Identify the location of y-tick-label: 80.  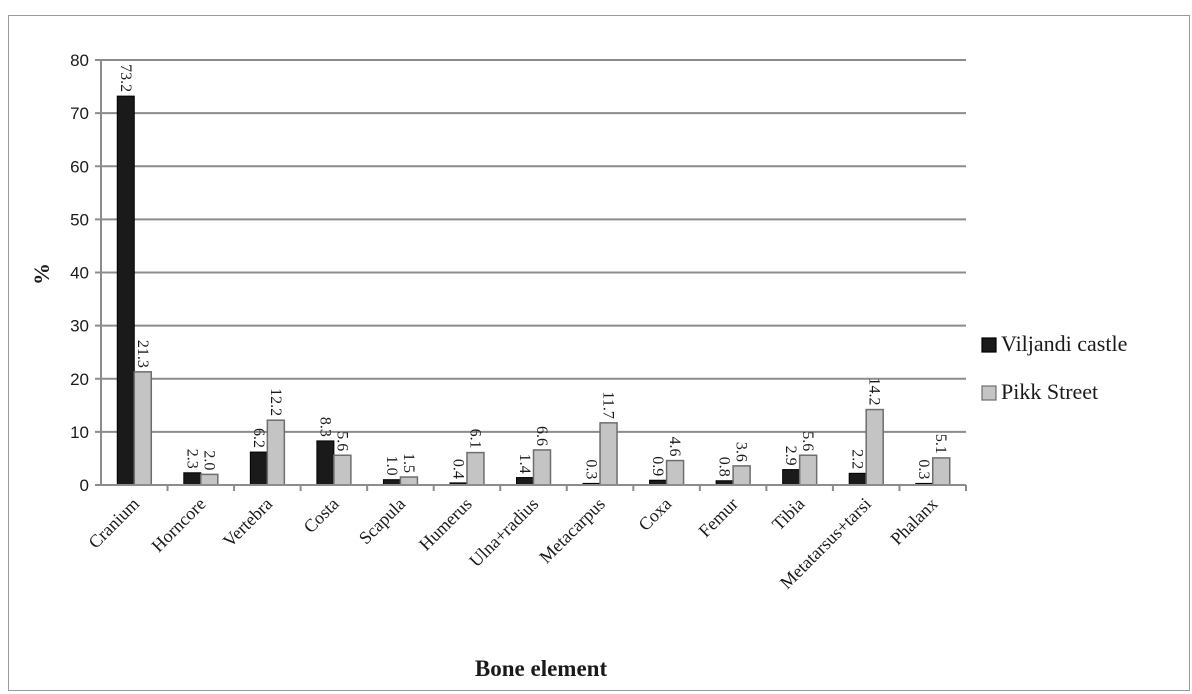
(79, 60).